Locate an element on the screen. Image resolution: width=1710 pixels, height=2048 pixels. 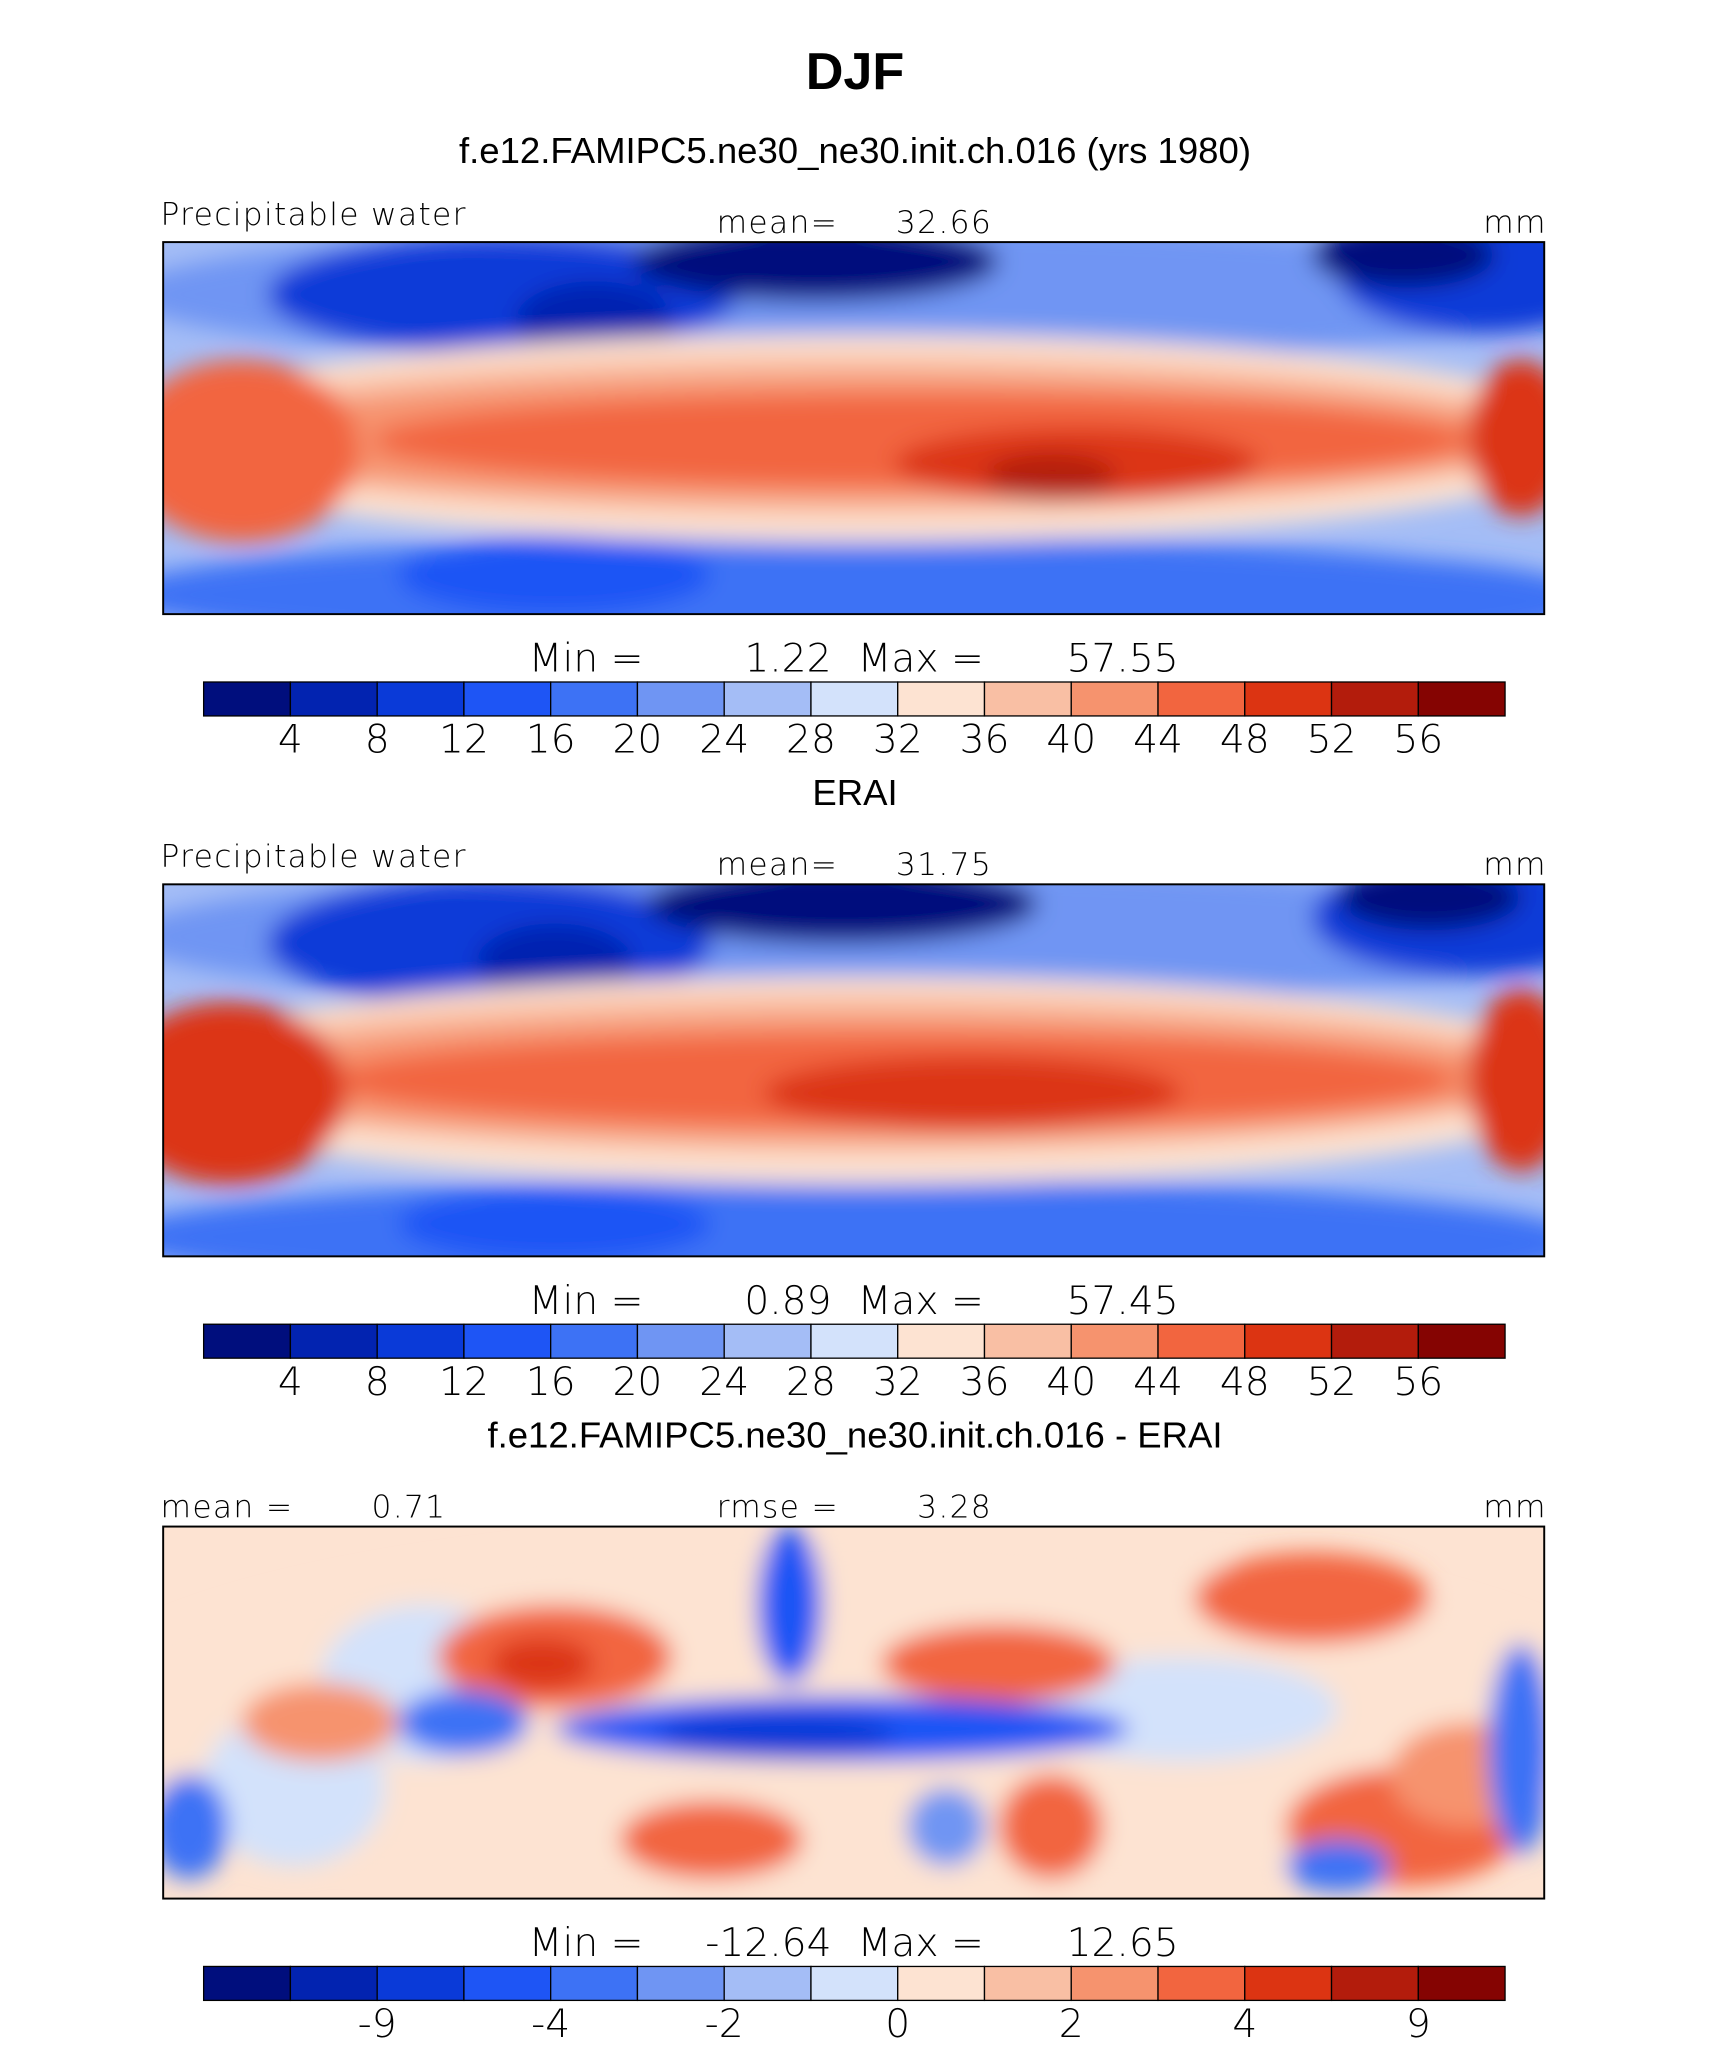
max-value: 12.65 is located at coordinates (1123, 1943).